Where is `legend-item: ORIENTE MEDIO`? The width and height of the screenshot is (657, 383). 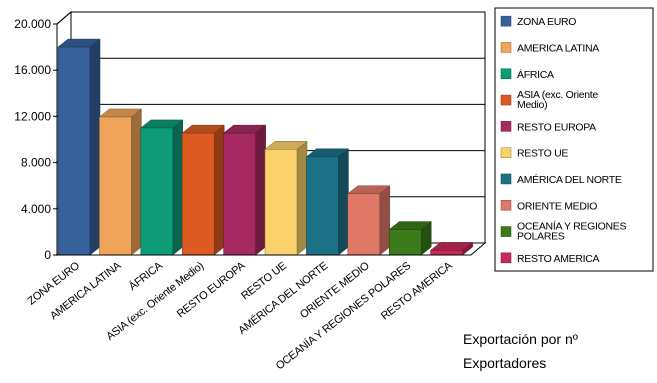
legend-item: ORIENTE MEDIO is located at coordinates (549, 206).